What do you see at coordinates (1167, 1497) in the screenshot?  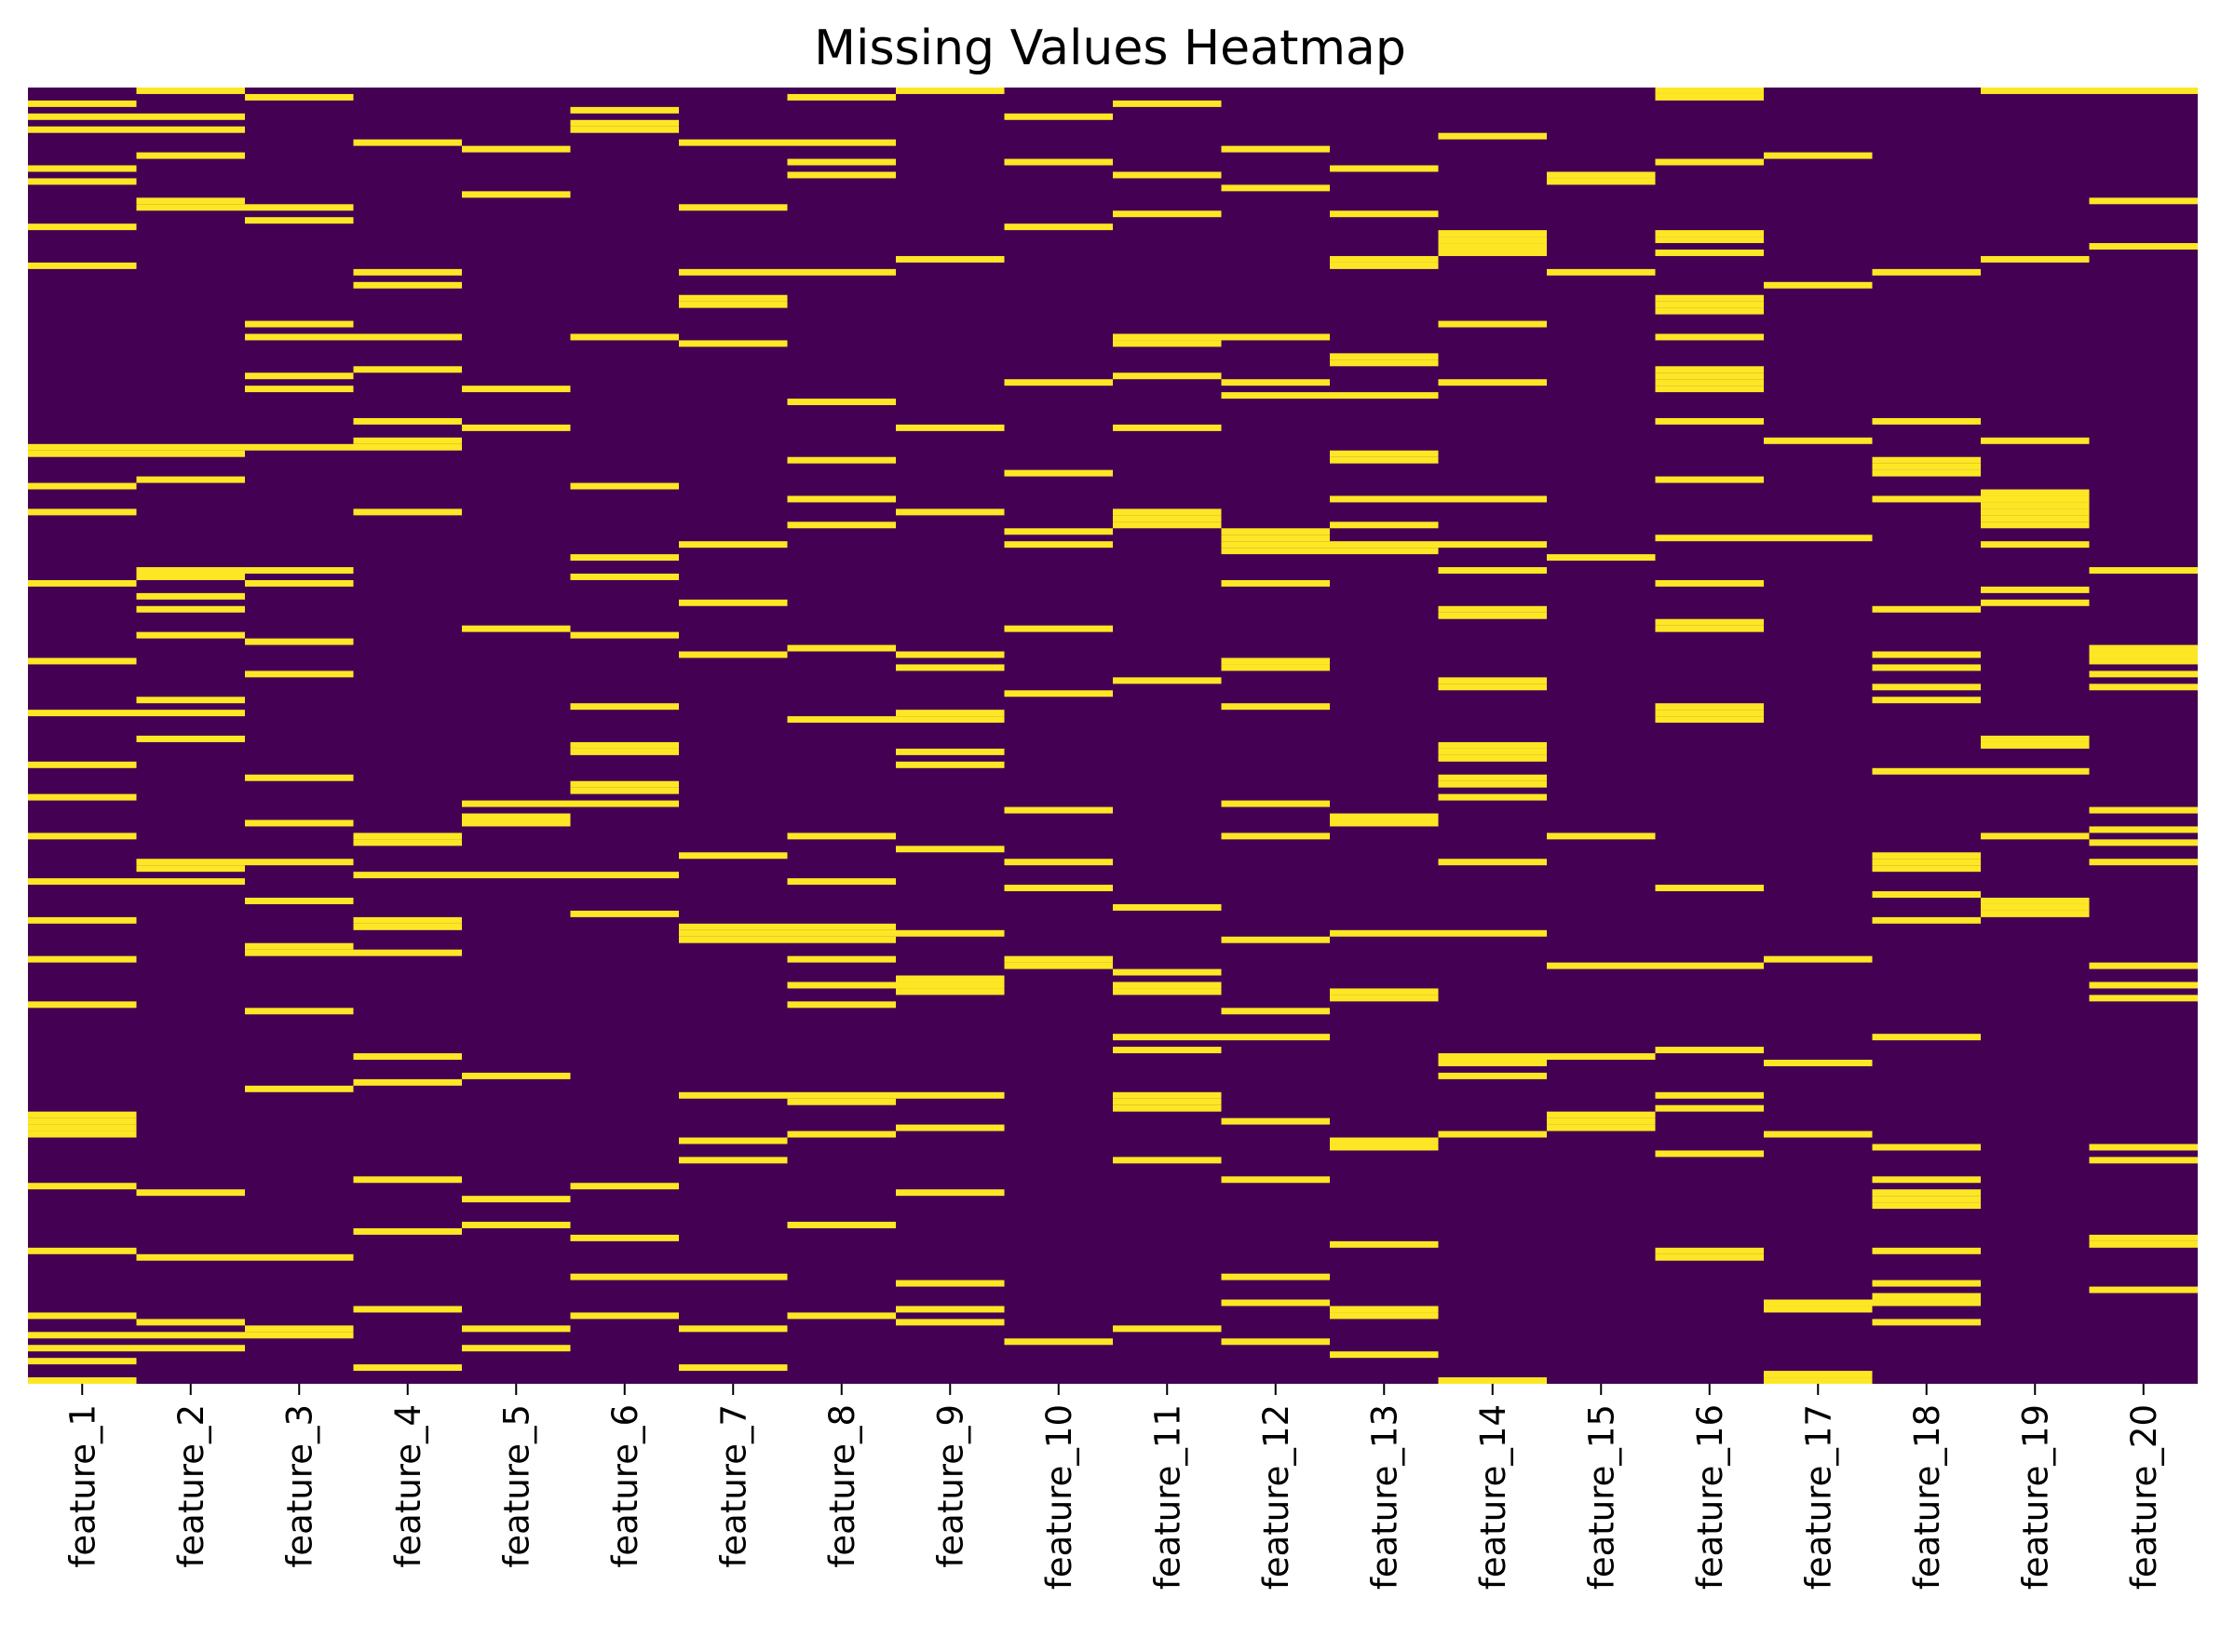 I see `x-tick-label: feature_11` at bounding box center [1167, 1497].